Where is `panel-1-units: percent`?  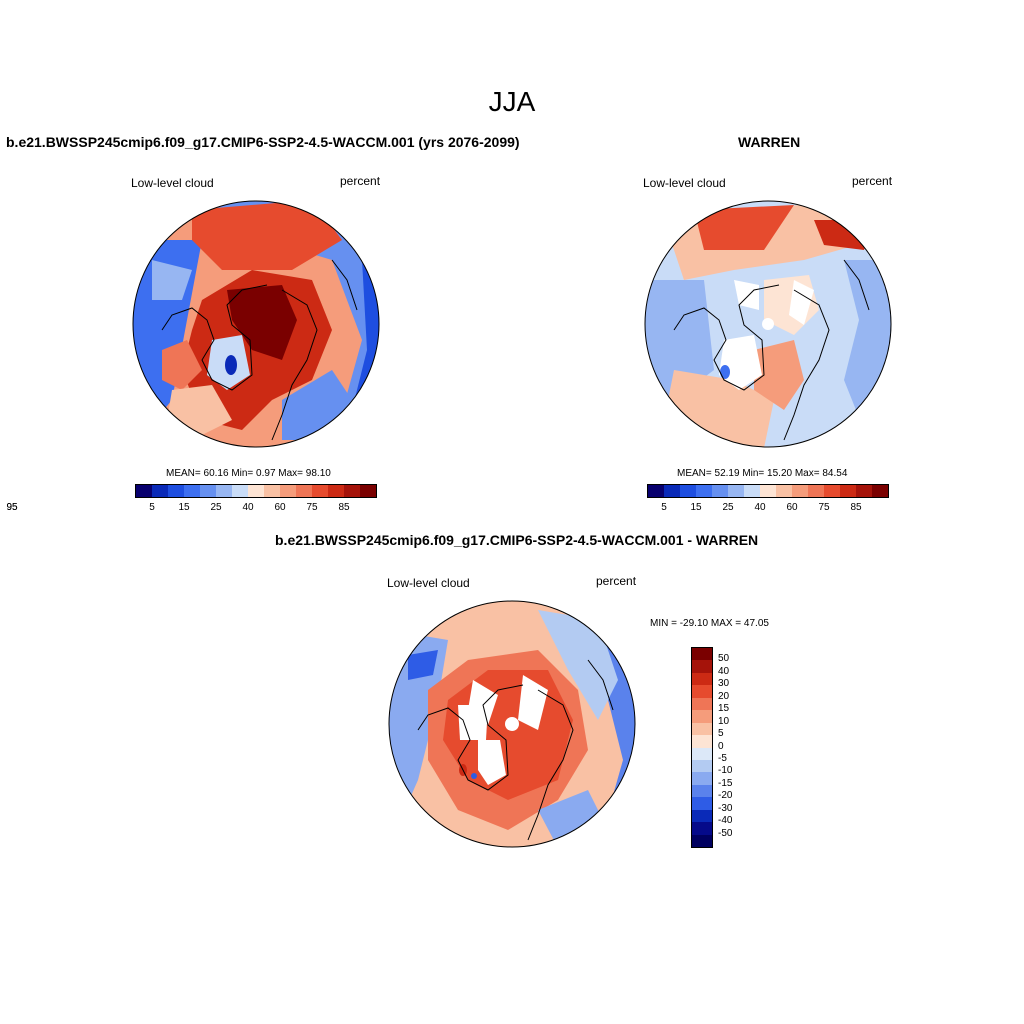
panel-1-units: percent is located at coordinates (360, 181).